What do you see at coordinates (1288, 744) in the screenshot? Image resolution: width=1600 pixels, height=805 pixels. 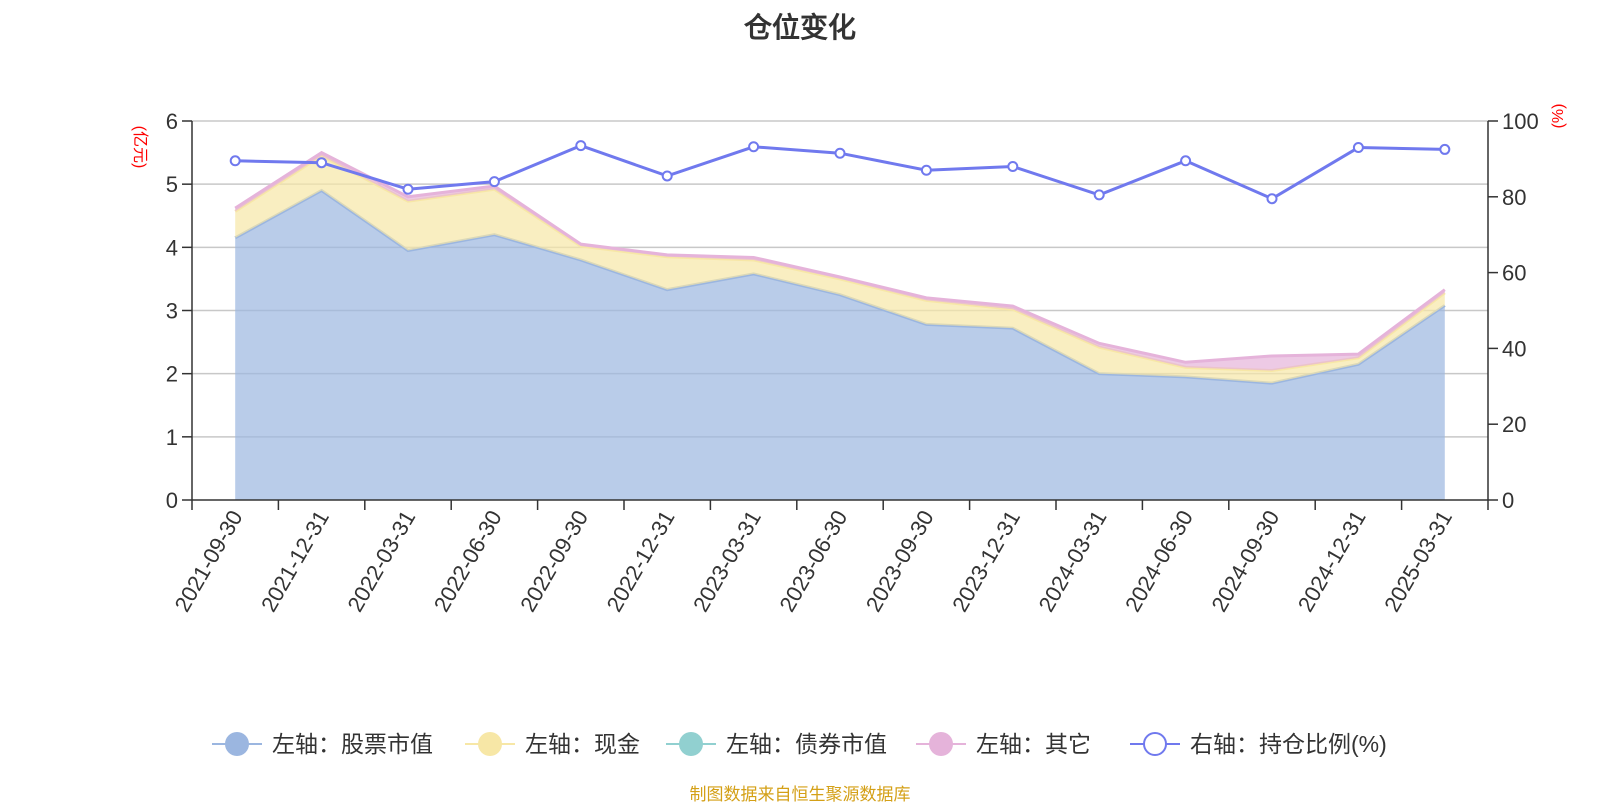 I see `legend-label: 右轴：持仓比例(%)` at bounding box center [1288, 744].